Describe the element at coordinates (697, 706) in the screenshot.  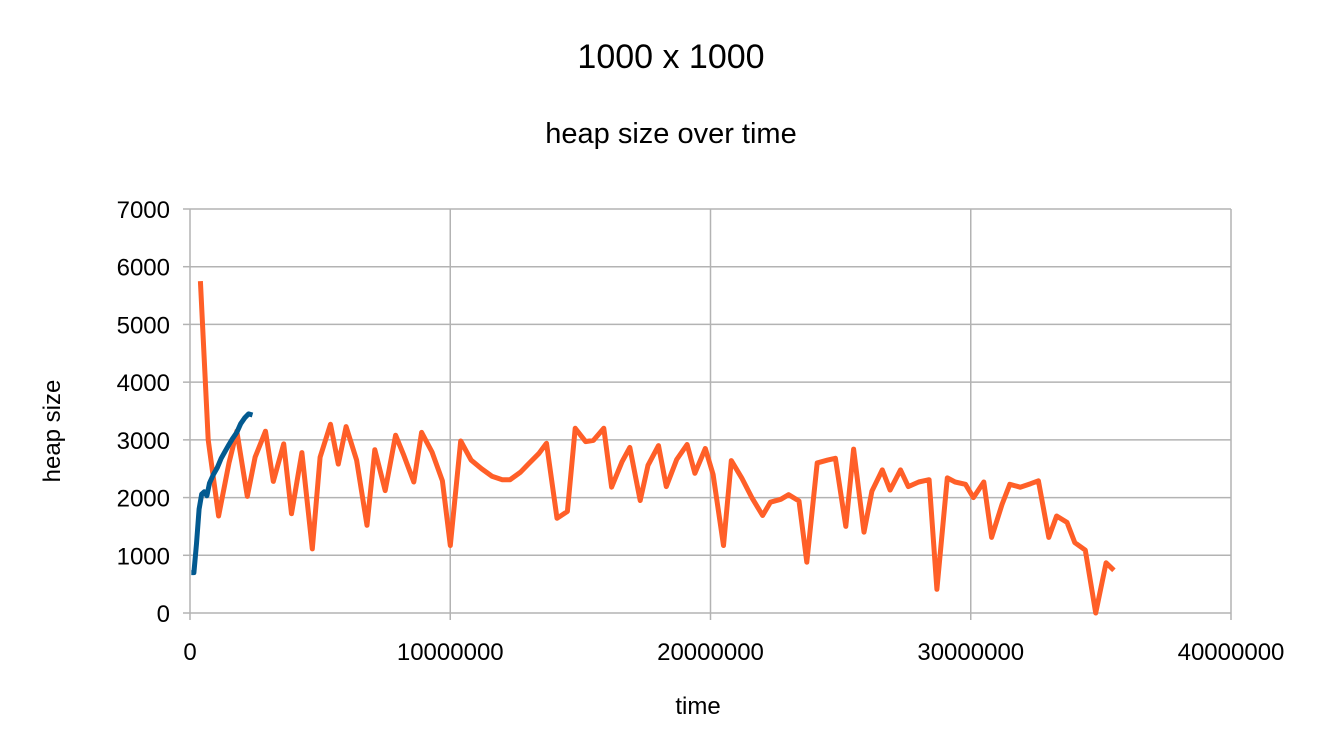
I see `x-axis-title: time` at that location.